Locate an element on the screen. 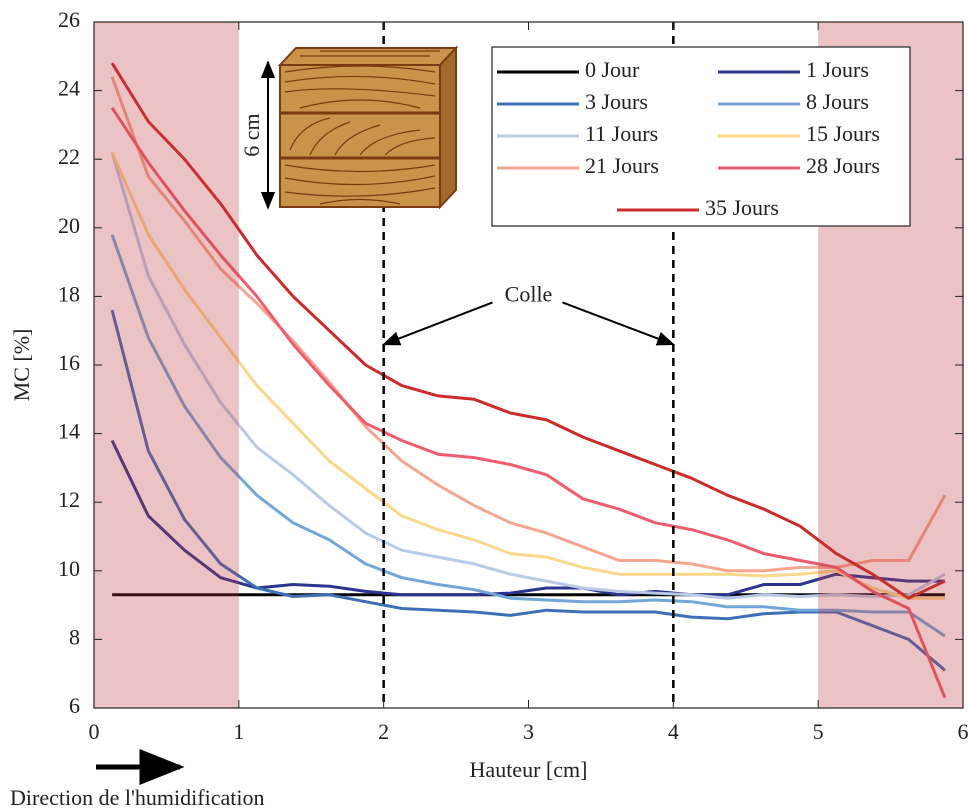 This screenshot has height=809, width=970. y-axis-label: MC [%] is located at coordinates (21, 365).